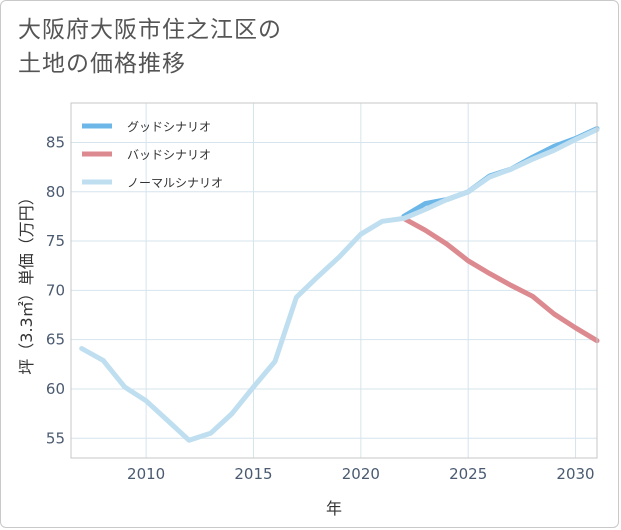  What do you see at coordinates (361, 474) in the screenshot?
I see `x-tick-label: 2020` at bounding box center [361, 474].